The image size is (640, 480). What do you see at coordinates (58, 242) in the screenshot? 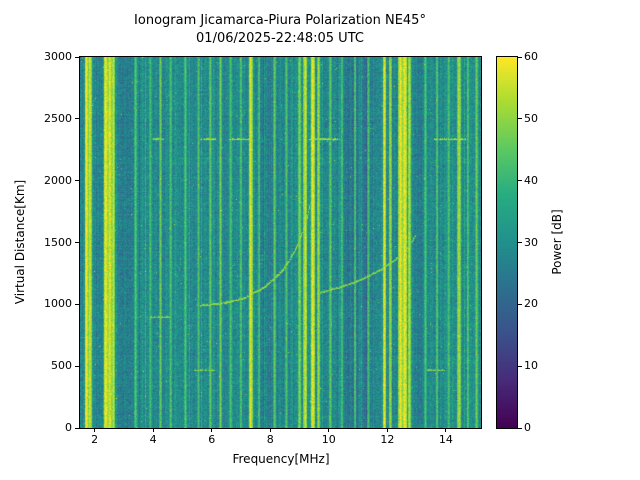
I see `y-tick-label: 1500` at bounding box center [58, 242].